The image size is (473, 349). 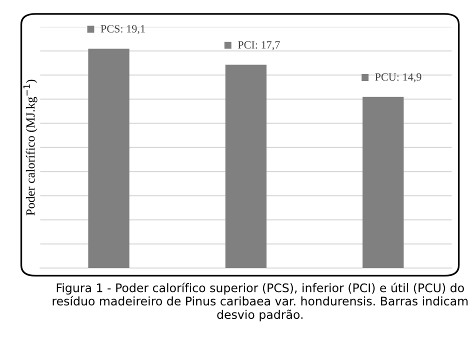 I want to click on data-label: PCU: 14,9, so click(x=398, y=77).